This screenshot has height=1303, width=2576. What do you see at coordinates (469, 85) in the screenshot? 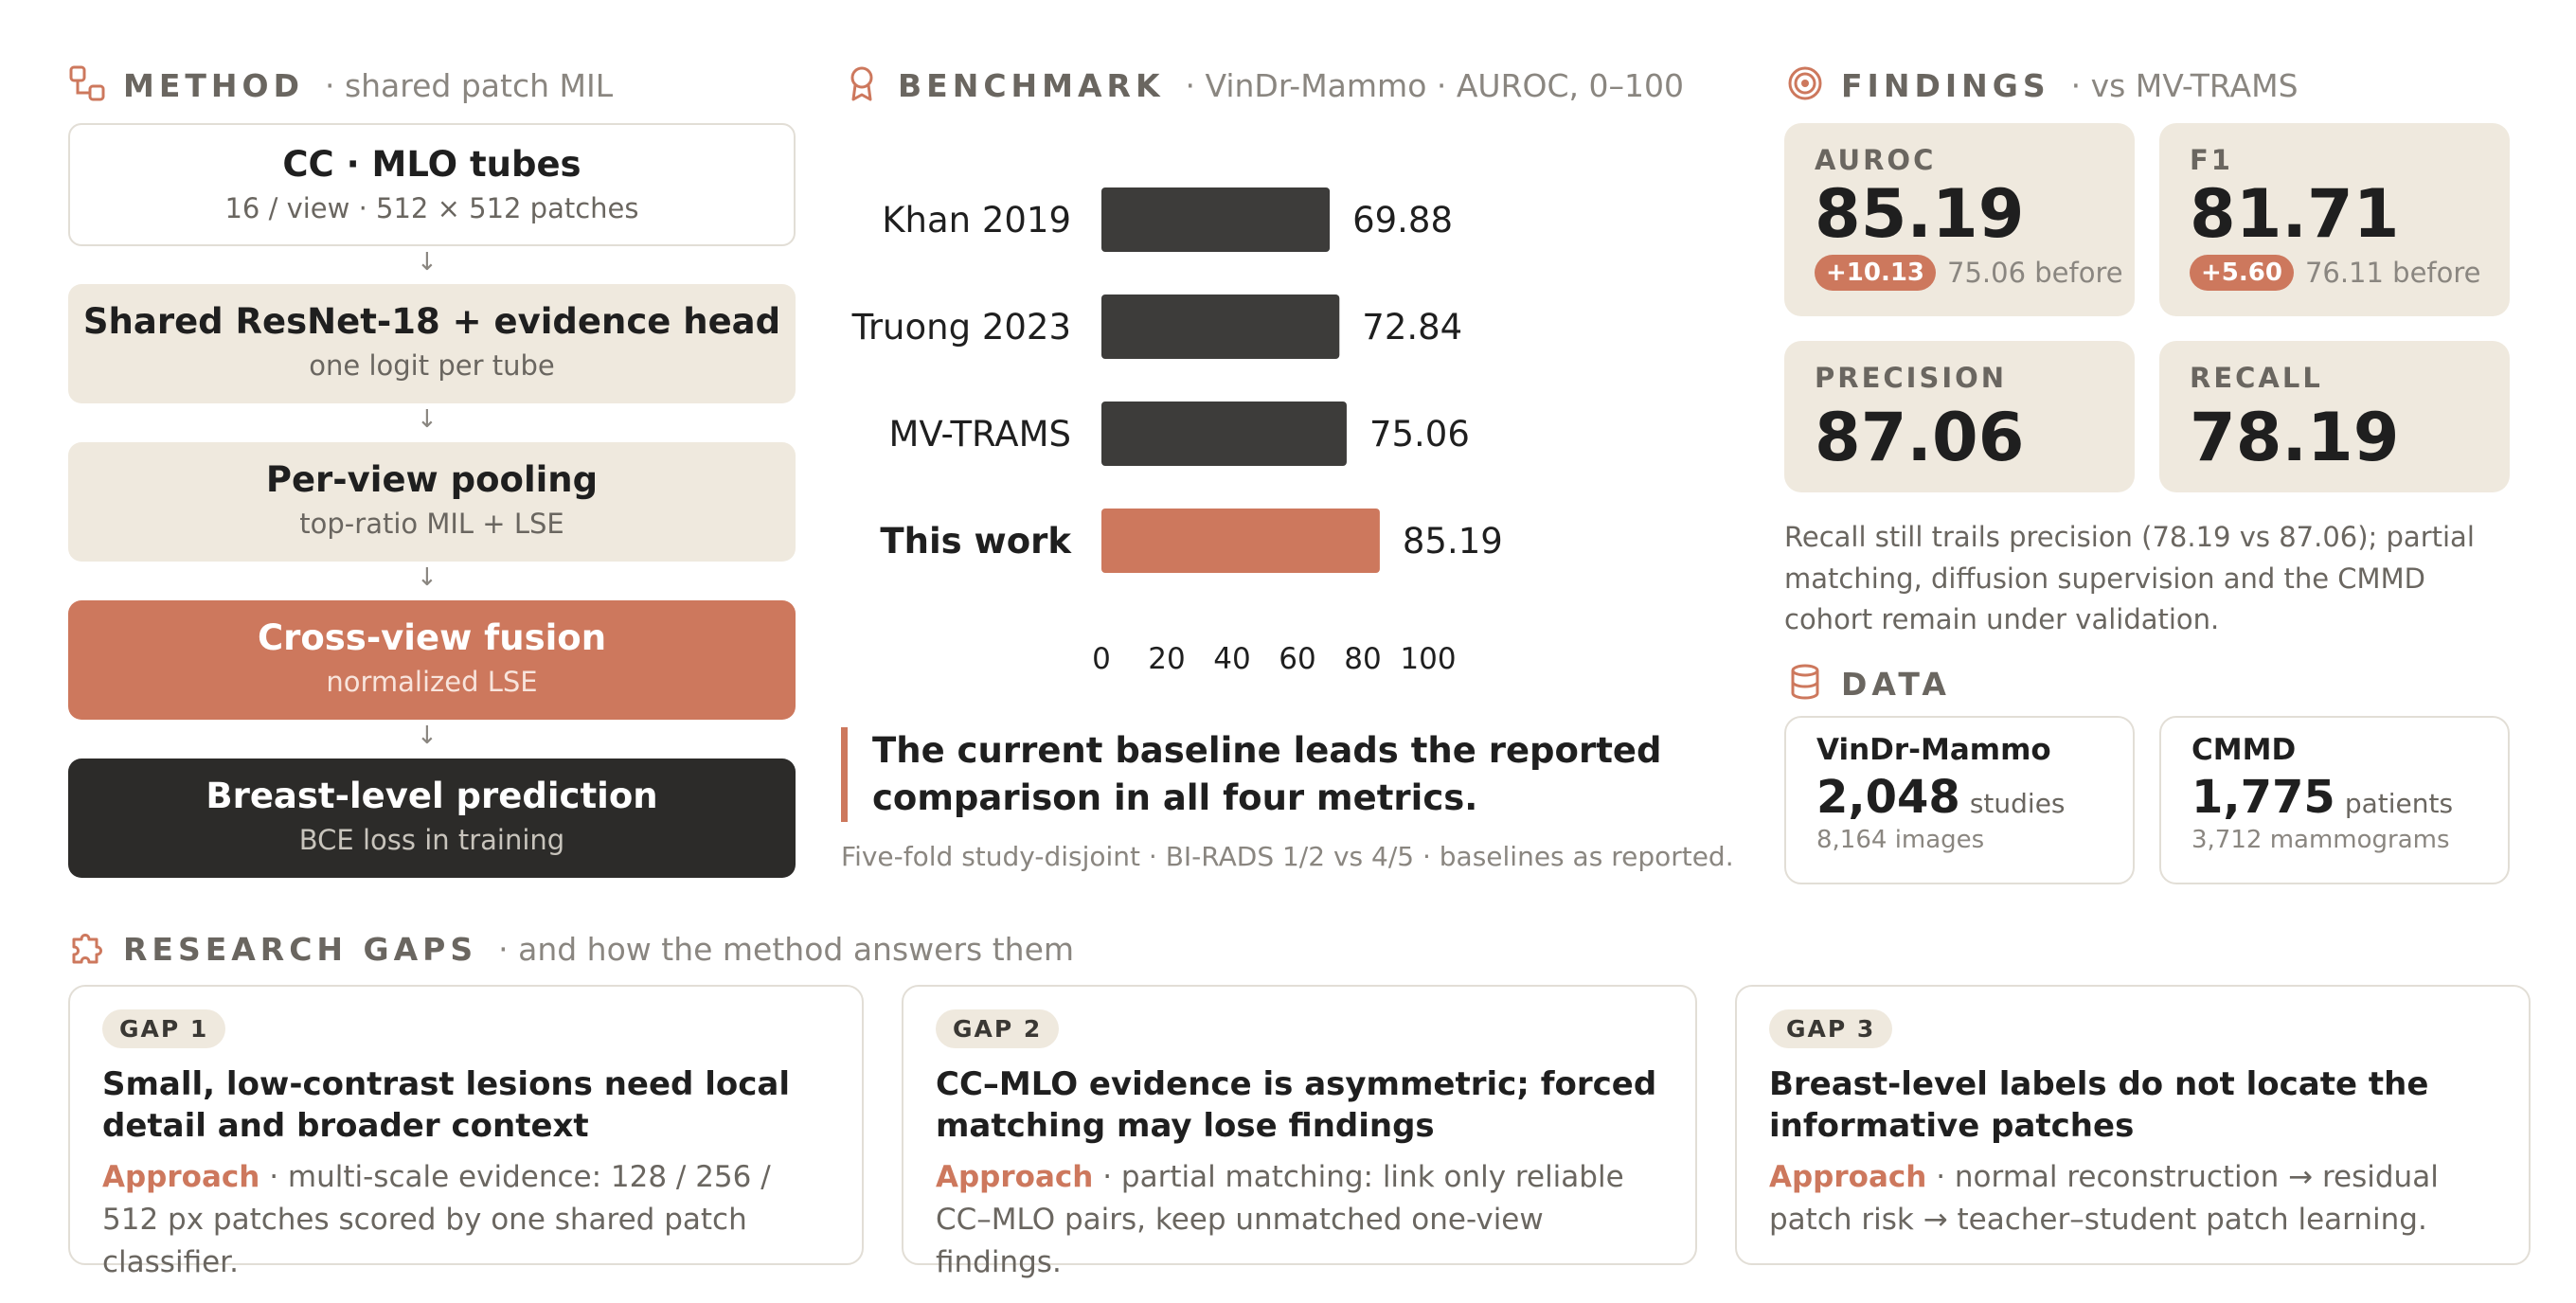
I see `method-subtitle: · shared patch MIL` at bounding box center [469, 85].